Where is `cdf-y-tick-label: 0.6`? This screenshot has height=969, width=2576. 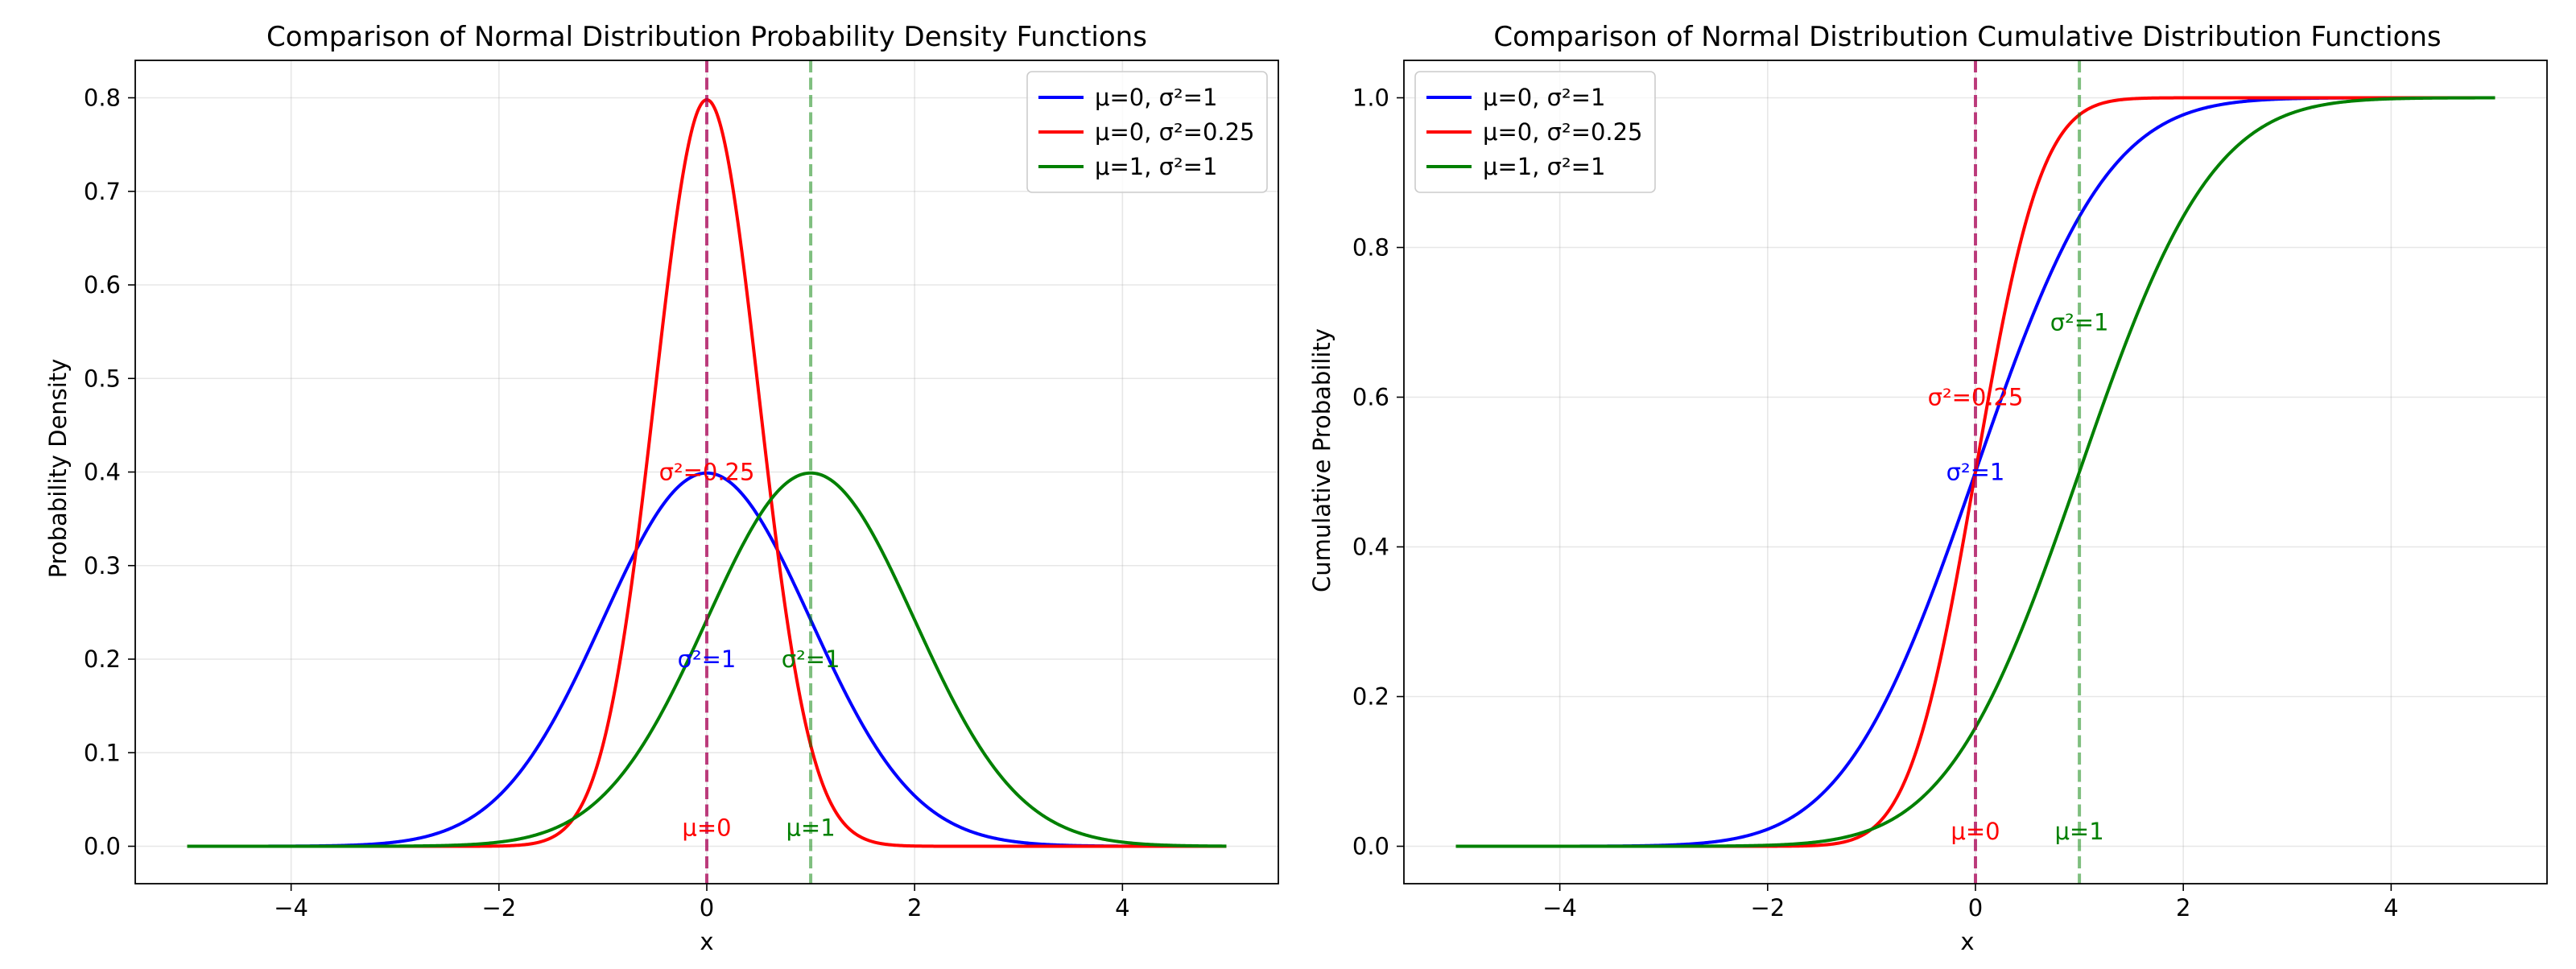
cdf-y-tick-label: 0.6 is located at coordinates (1370, 397).